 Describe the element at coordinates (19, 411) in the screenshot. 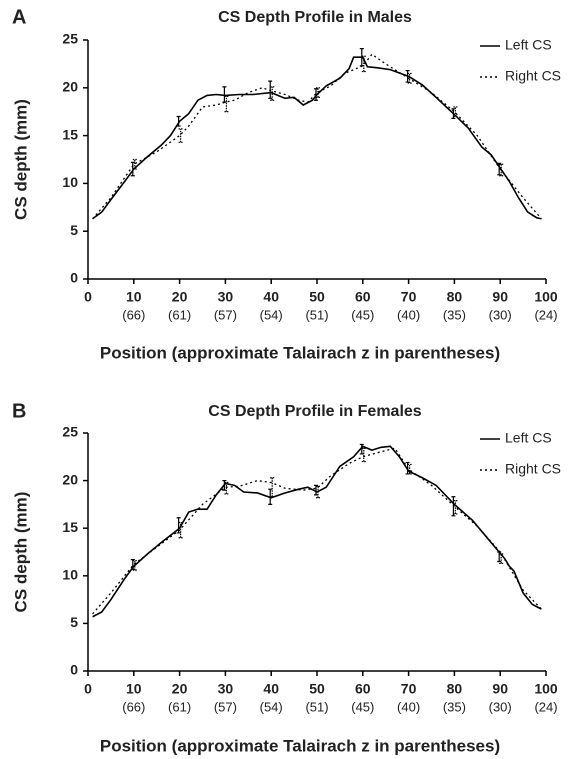

I see `panel-label: B` at that location.